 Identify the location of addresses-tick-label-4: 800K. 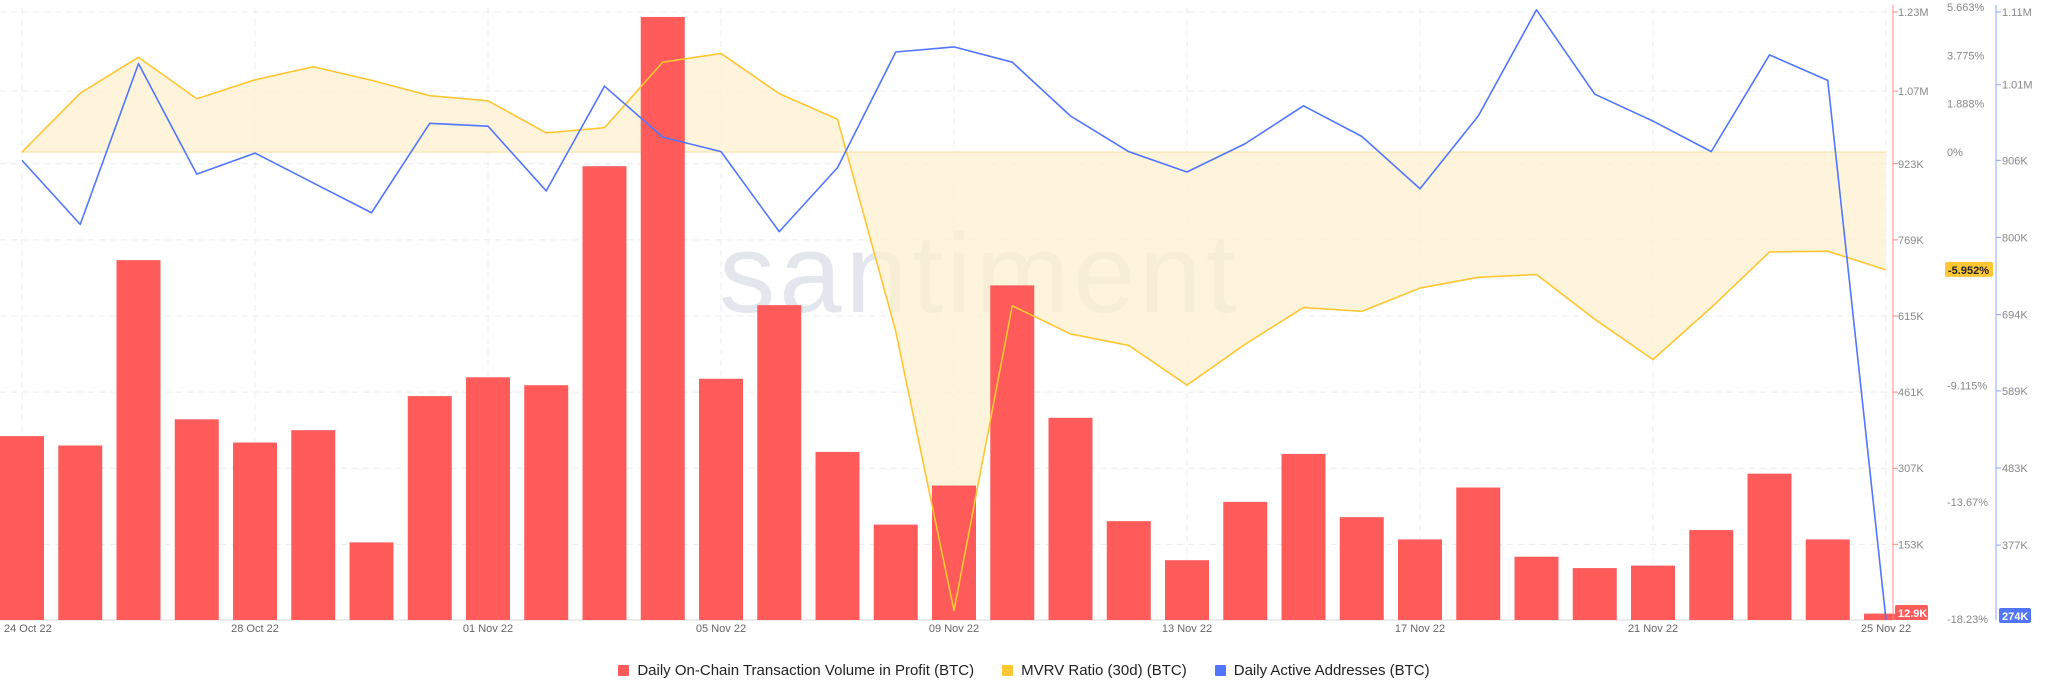
(2015, 238).